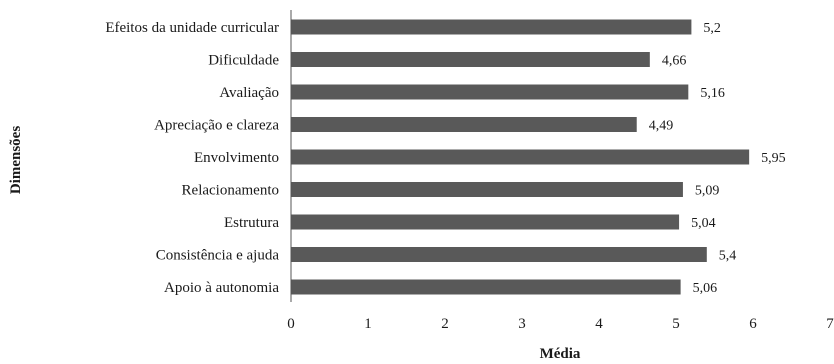 The image size is (834, 364). I want to click on x-tick-label: 0, so click(291, 324).